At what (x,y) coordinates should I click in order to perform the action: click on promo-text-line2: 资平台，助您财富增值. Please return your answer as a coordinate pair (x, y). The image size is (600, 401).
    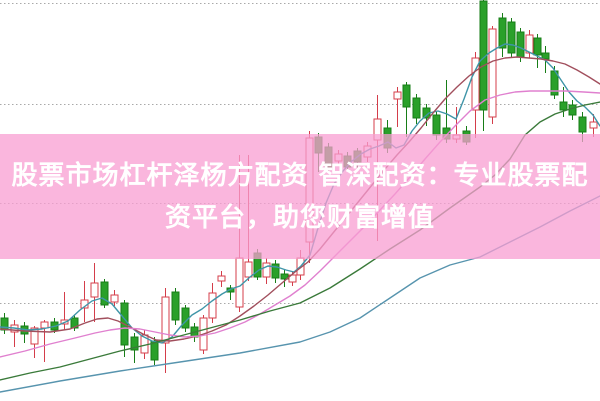
    Looking at the image, I should click on (299, 217).